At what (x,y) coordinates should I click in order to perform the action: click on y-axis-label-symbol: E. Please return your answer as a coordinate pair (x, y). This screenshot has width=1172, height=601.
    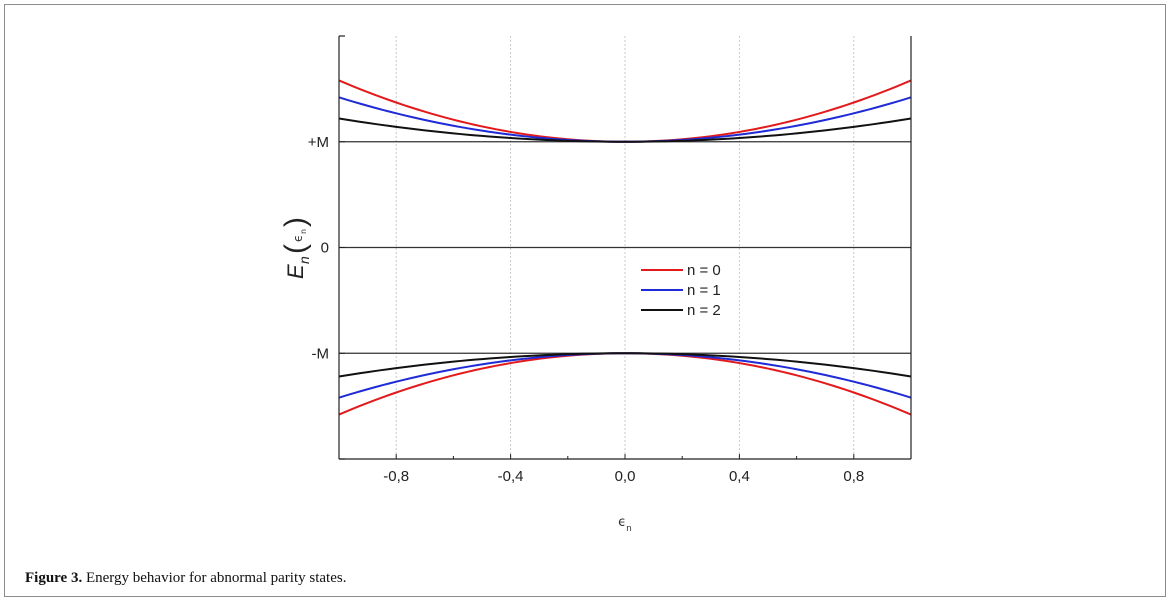
    Looking at the image, I should click on (295, 271).